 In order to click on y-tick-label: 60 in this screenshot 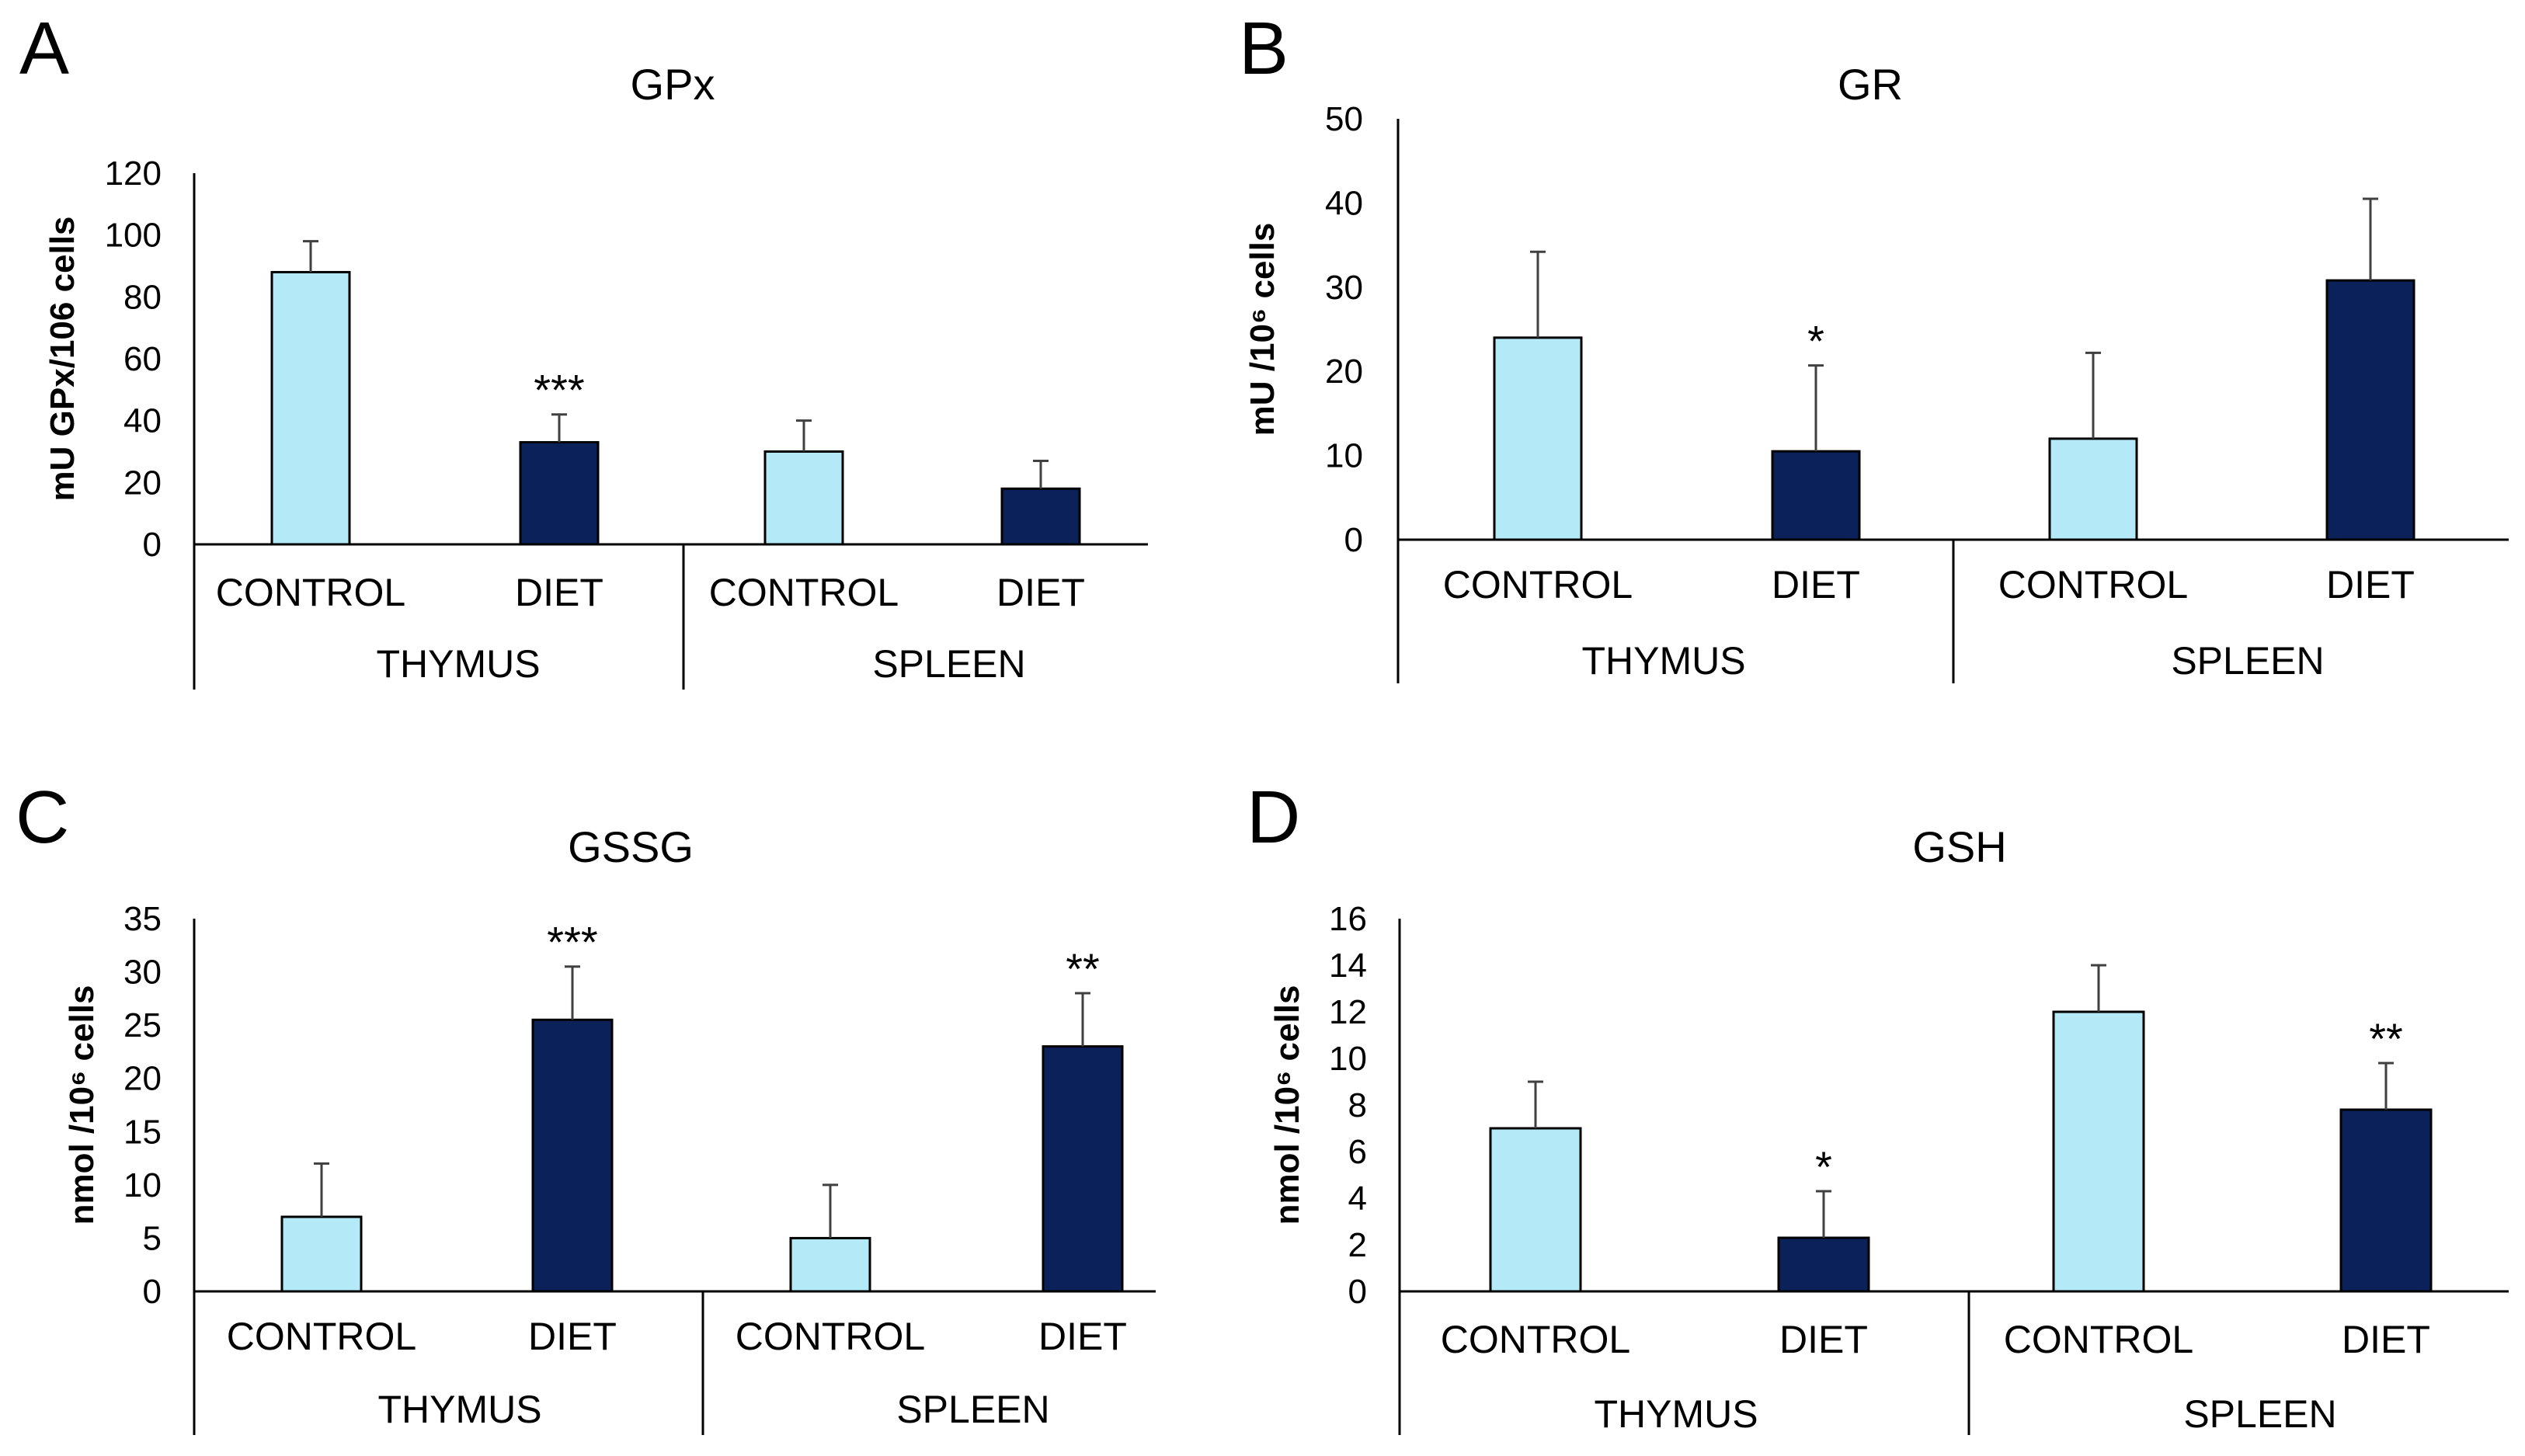, I will do `click(142, 359)`.